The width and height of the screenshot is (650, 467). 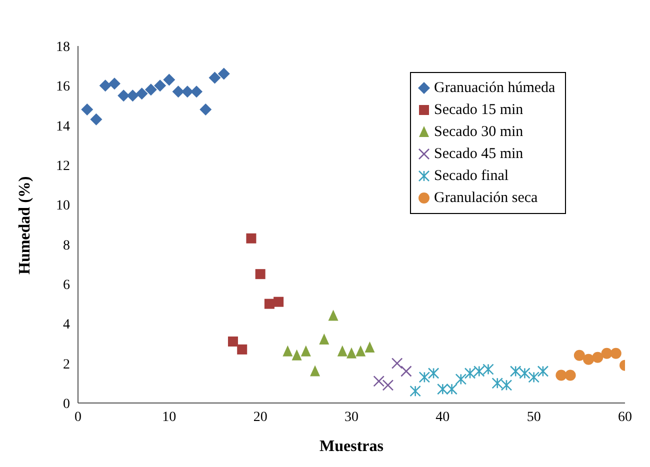 I want to click on x-tick-label: 20, so click(x=260, y=417).